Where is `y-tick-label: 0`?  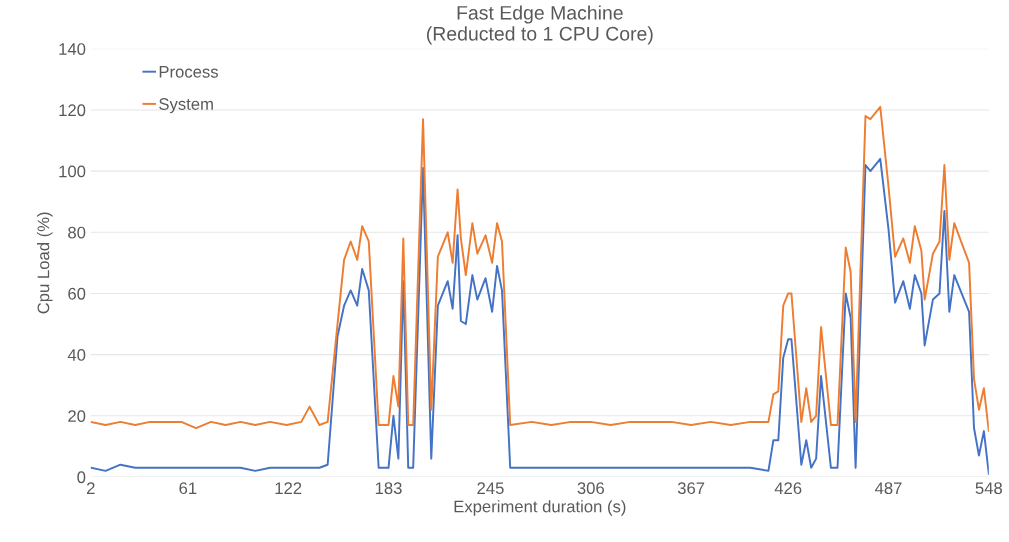
y-tick-label: 0 is located at coordinates (81, 477).